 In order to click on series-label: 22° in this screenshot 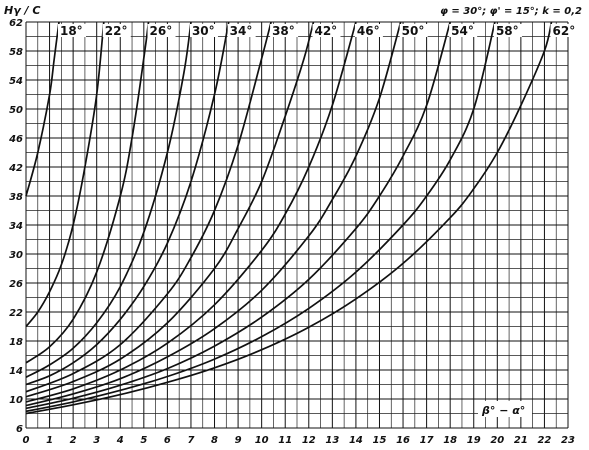, I will do `click(116, 31)`.